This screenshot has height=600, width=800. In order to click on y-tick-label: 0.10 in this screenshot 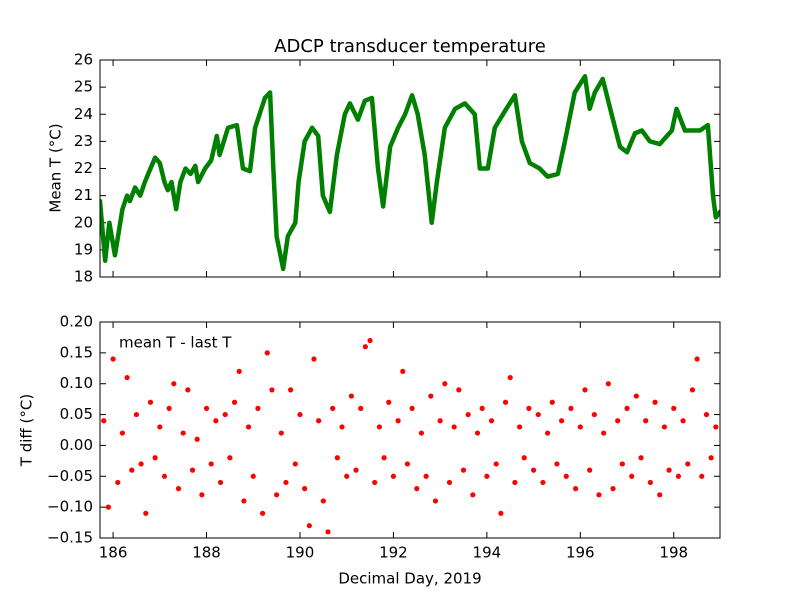, I will do `click(76, 383)`.